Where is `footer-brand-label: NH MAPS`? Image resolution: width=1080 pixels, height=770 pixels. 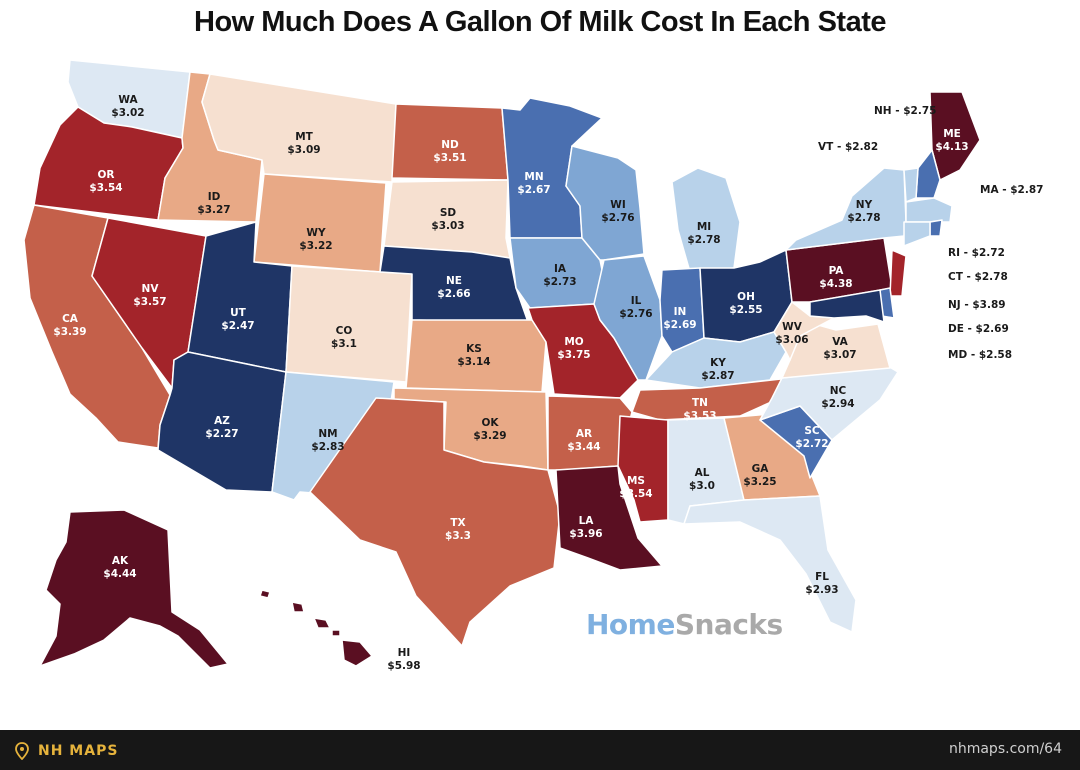
footer-brand-label: NH MAPS is located at coordinates (78, 751).